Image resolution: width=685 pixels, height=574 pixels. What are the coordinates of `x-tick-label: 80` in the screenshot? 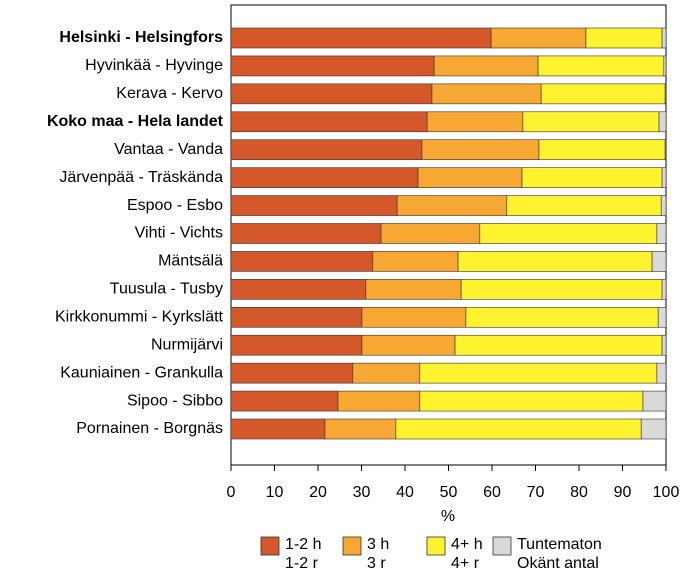 It's located at (579, 492).